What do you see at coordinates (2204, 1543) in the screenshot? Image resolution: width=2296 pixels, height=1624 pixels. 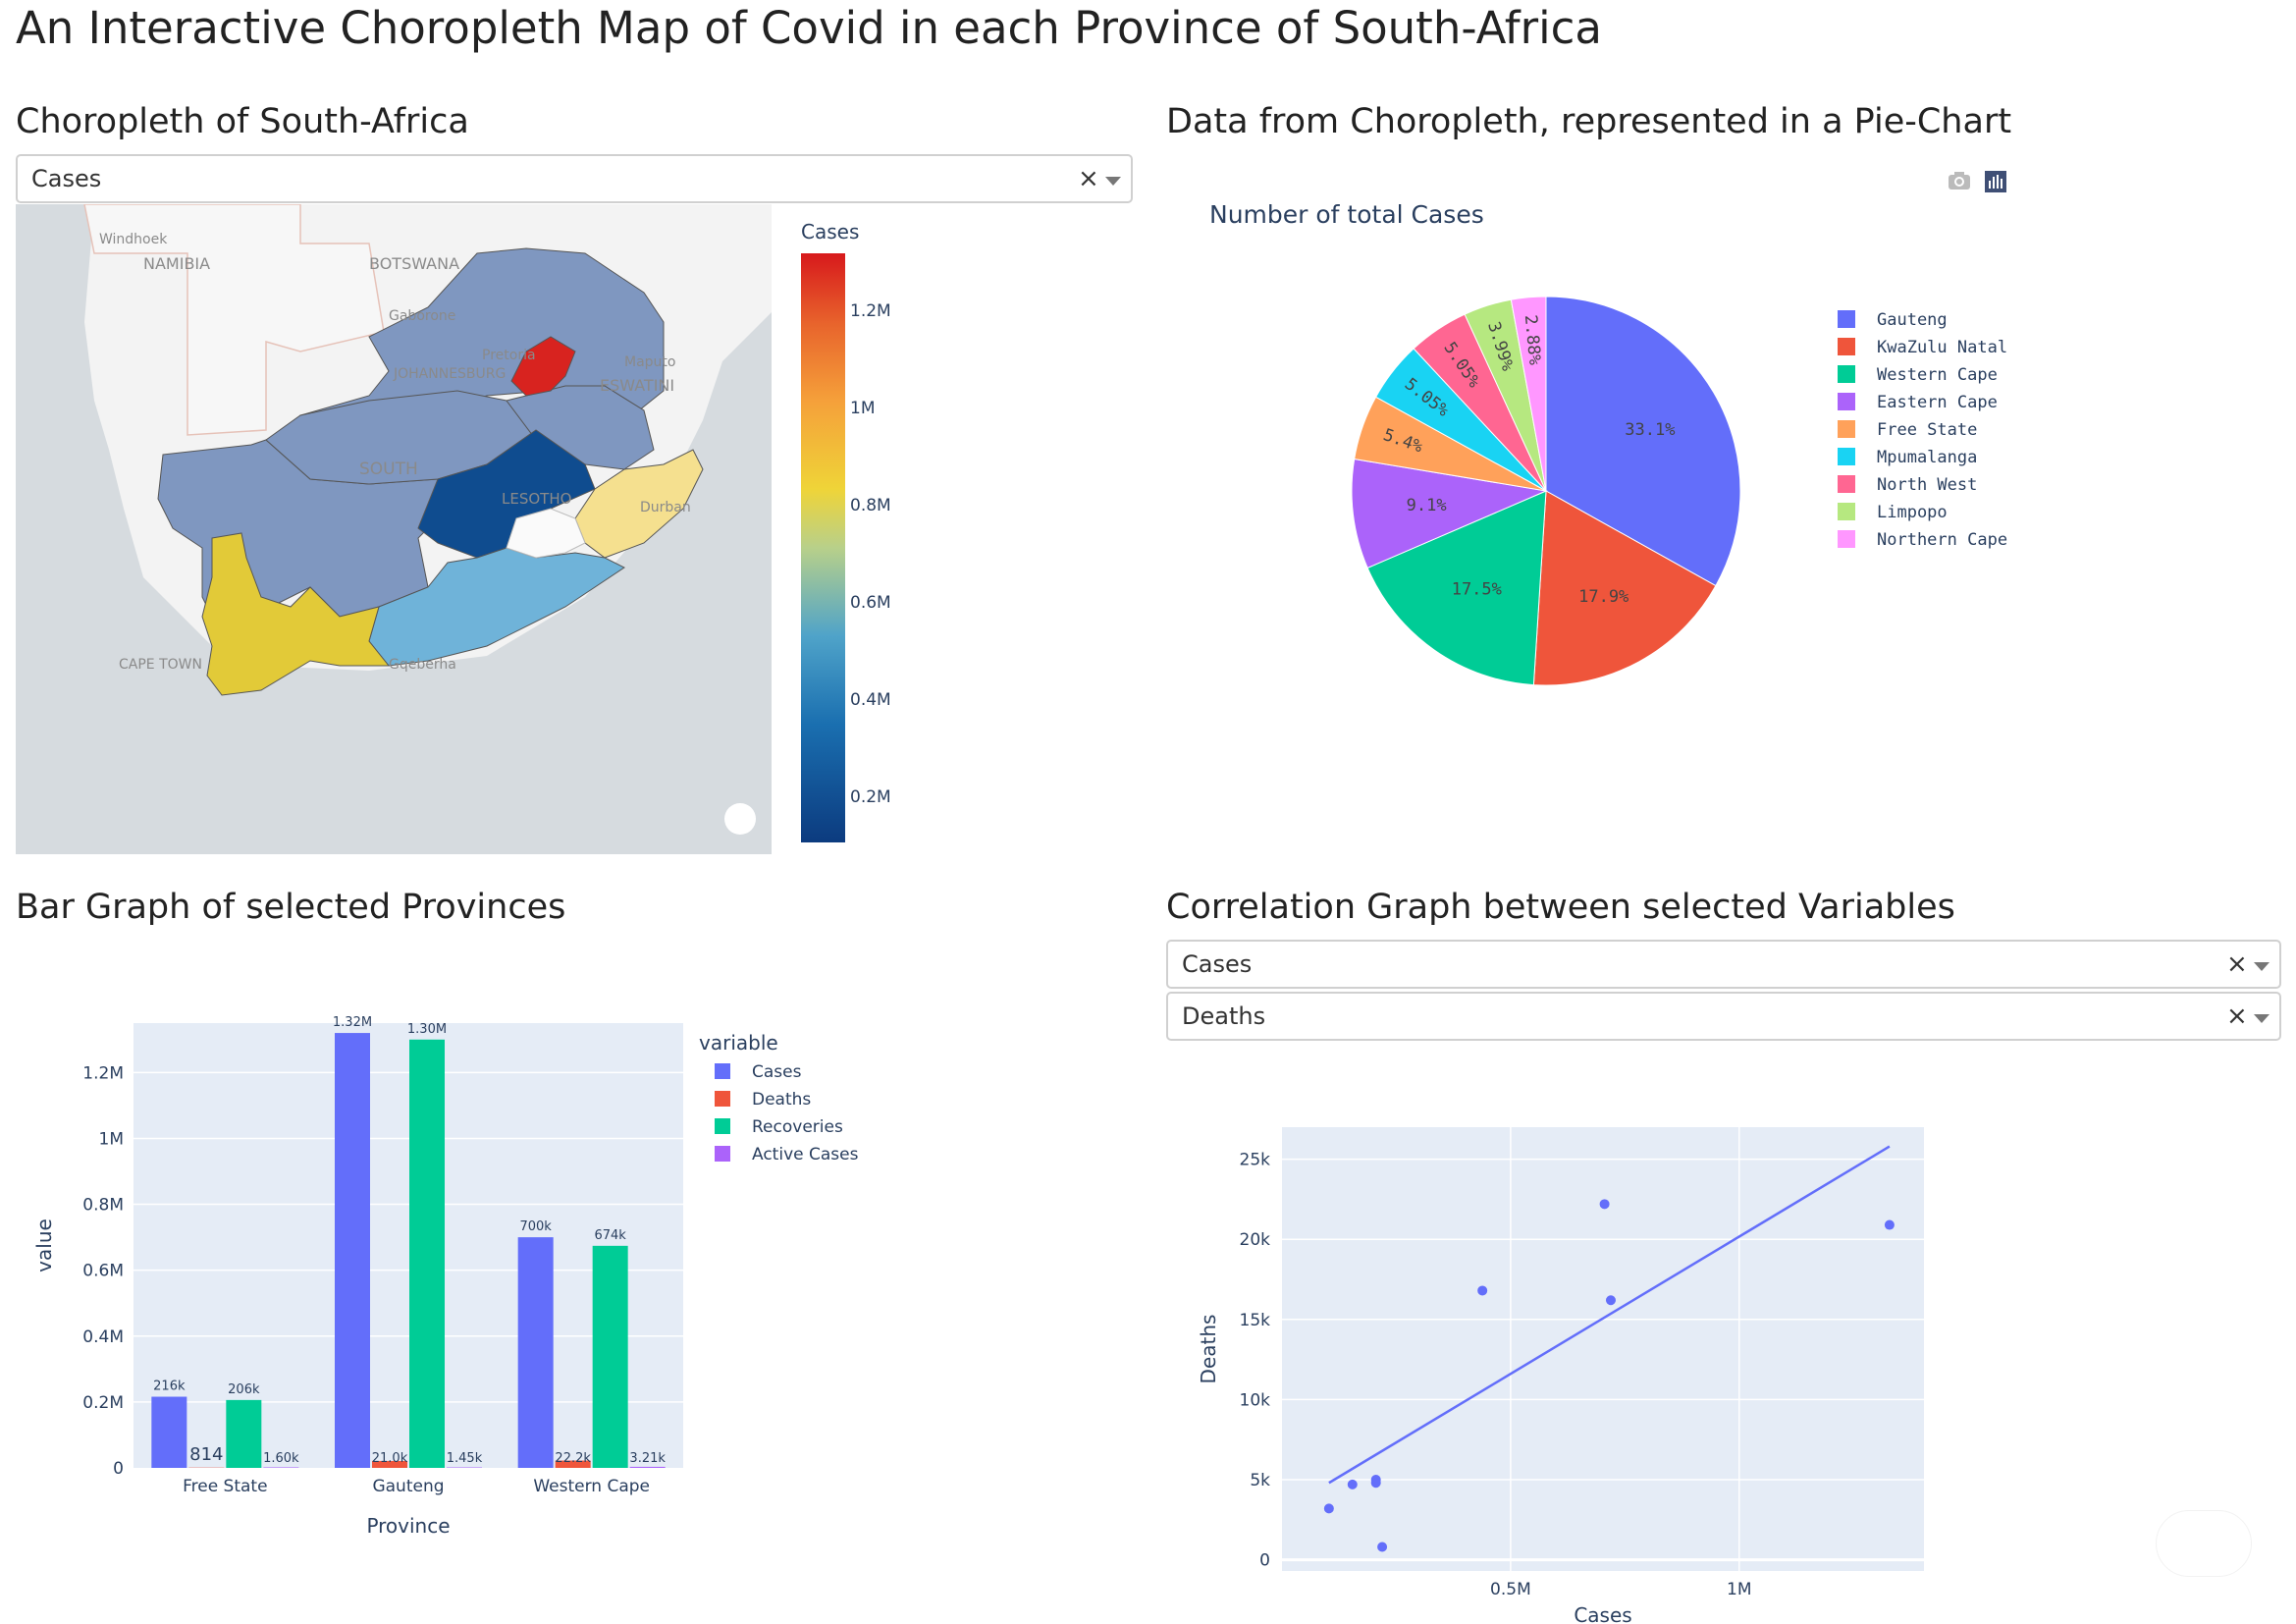 I see `floating-action-button` at bounding box center [2204, 1543].